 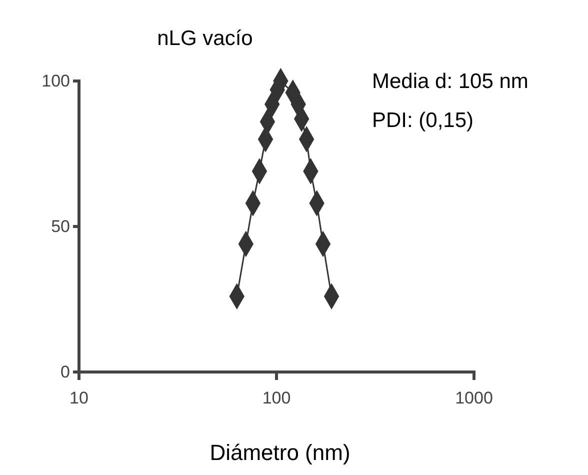 What do you see at coordinates (79, 398) in the screenshot?
I see `x-tick-label: 10` at bounding box center [79, 398].